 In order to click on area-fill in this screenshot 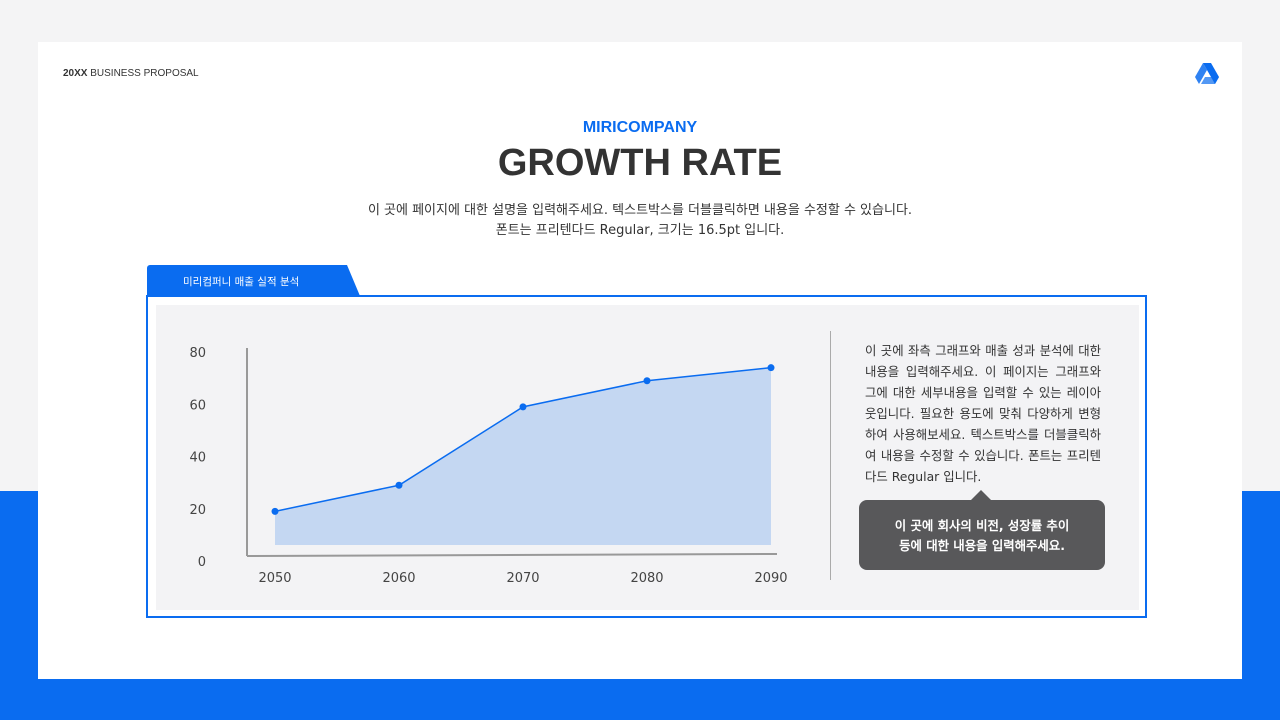, I will do `click(523, 456)`.